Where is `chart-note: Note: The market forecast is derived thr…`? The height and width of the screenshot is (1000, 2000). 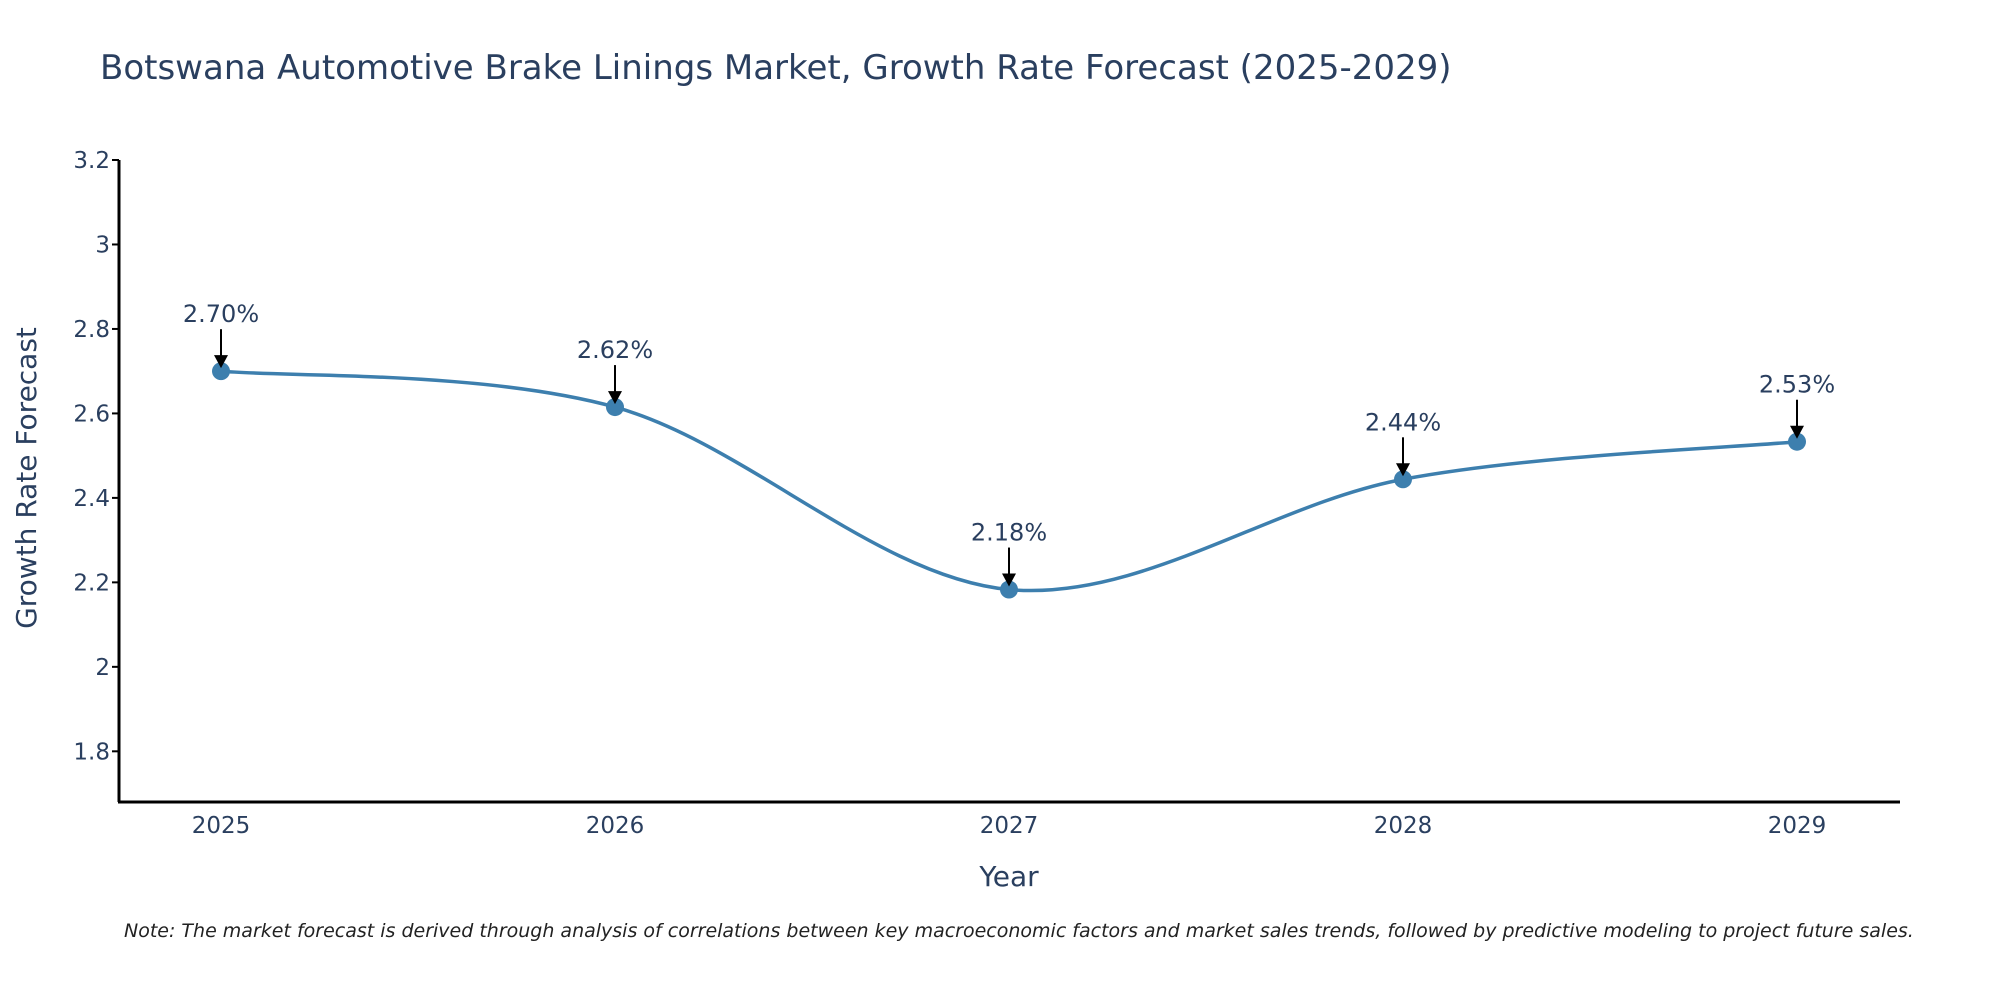
chart-note: Note: The market forecast is derived thr… is located at coordinates (1019, 931).